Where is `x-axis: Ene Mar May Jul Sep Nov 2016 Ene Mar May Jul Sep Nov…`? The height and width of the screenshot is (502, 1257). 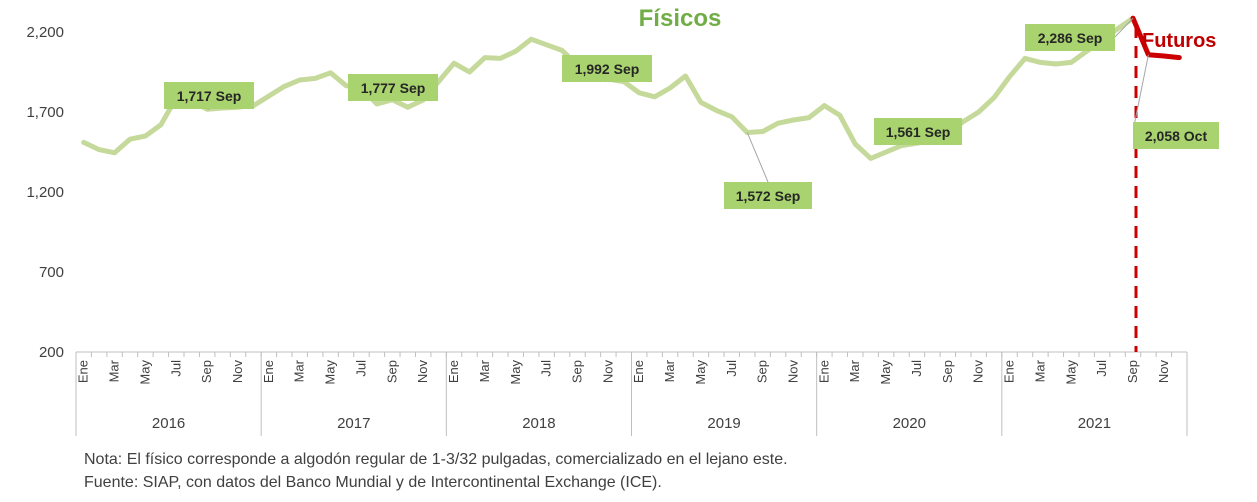 x-axis: Ene Mar May Jul Sep Nov 2016 Ene Mar May Jul Sep Nov… is located at coordinates (631, 393).